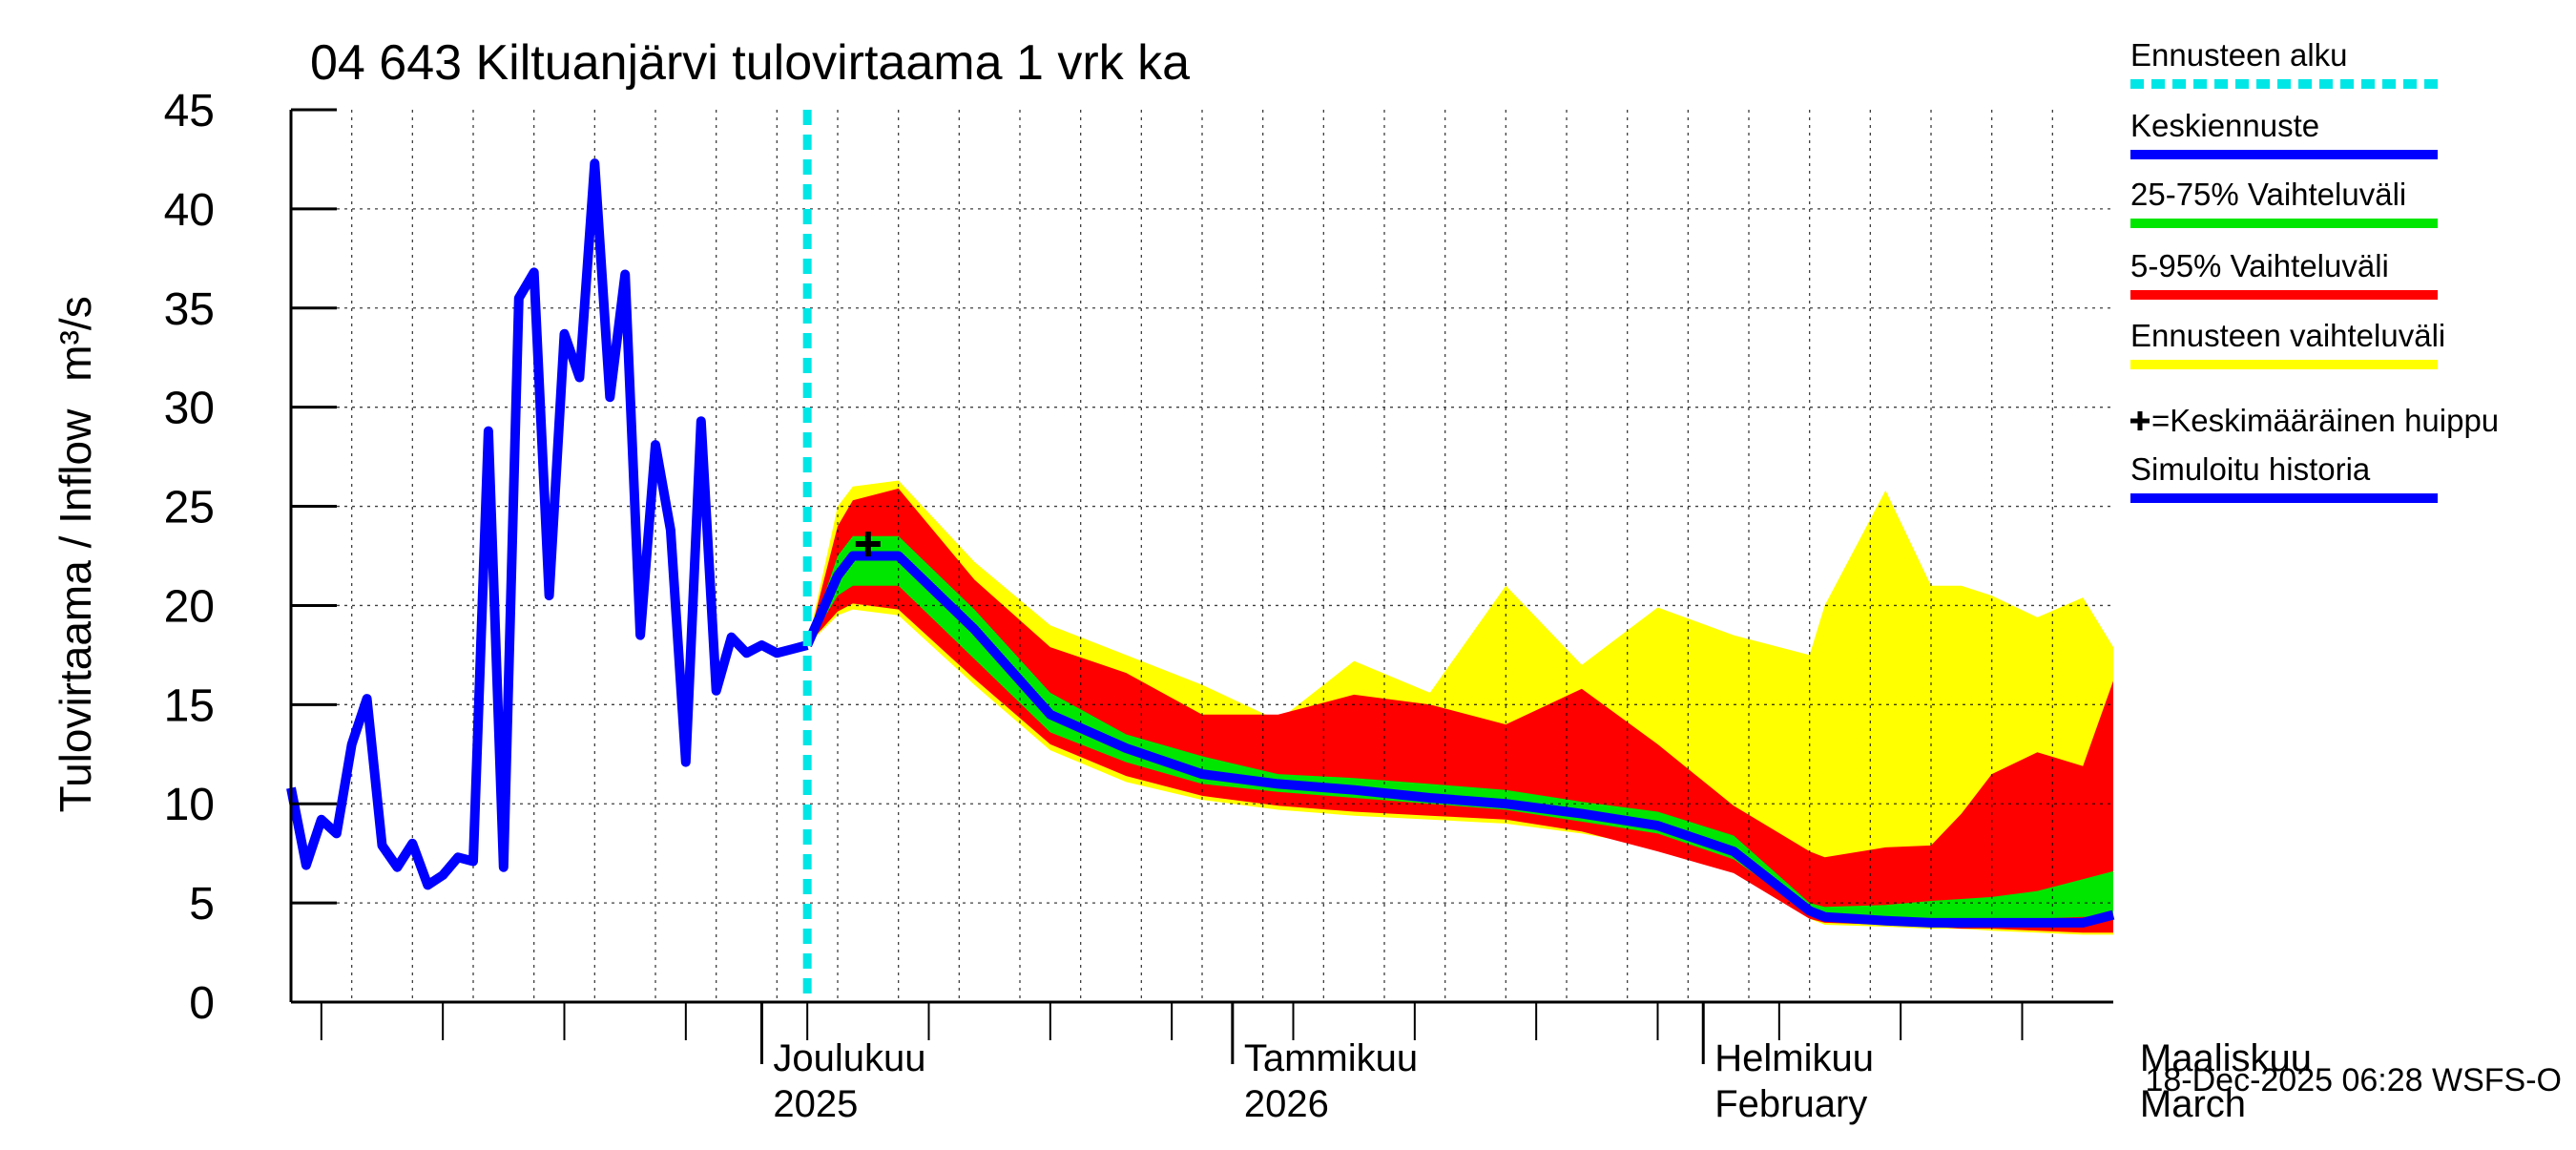 The image size is (2576, 1150). I want to click on x-month-label: Joulukuu, so click(849, 1058).